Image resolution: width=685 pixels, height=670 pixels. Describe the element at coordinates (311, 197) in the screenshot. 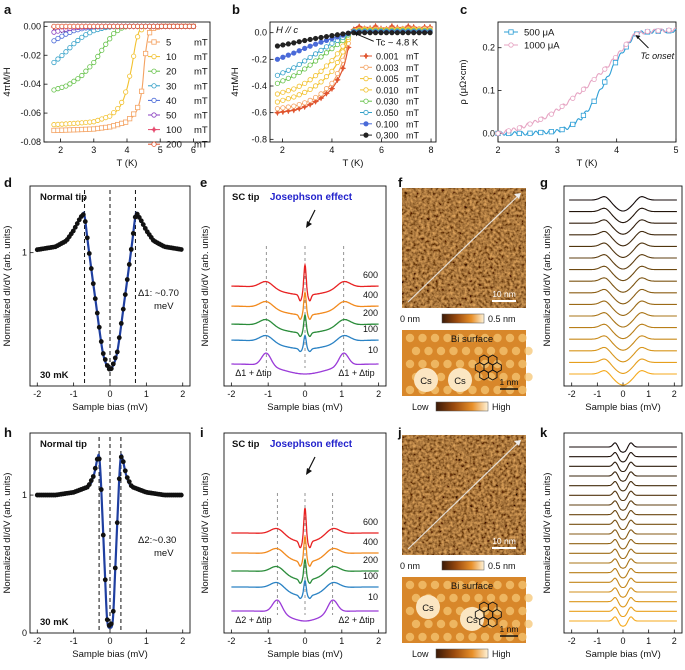

I see `effect-label: Josephson effect` at that location.